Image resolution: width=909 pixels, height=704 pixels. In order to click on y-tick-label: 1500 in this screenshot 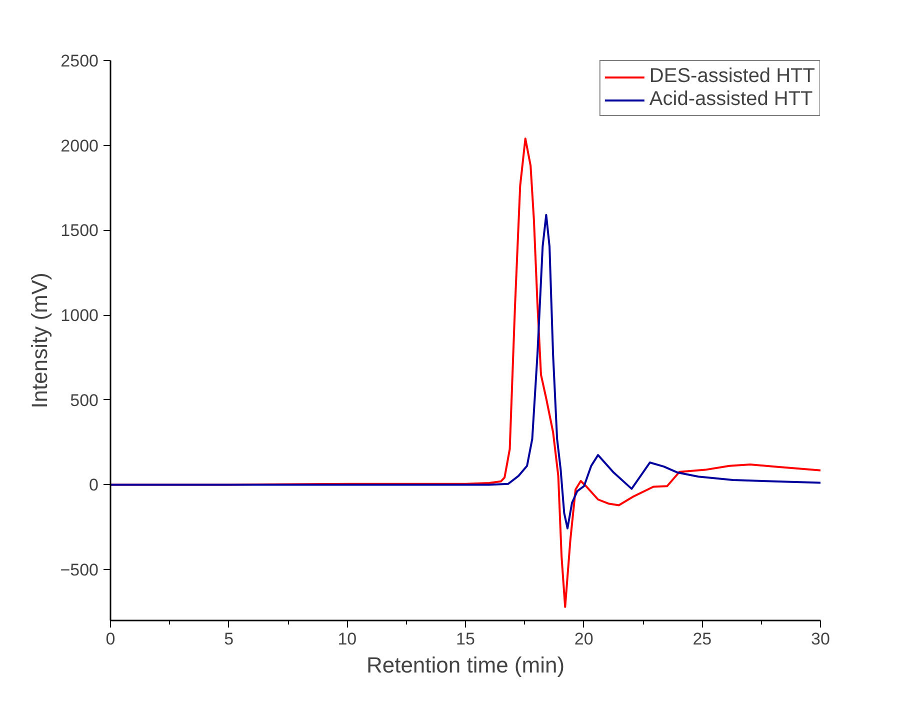, I will do `click(79, 230)`.